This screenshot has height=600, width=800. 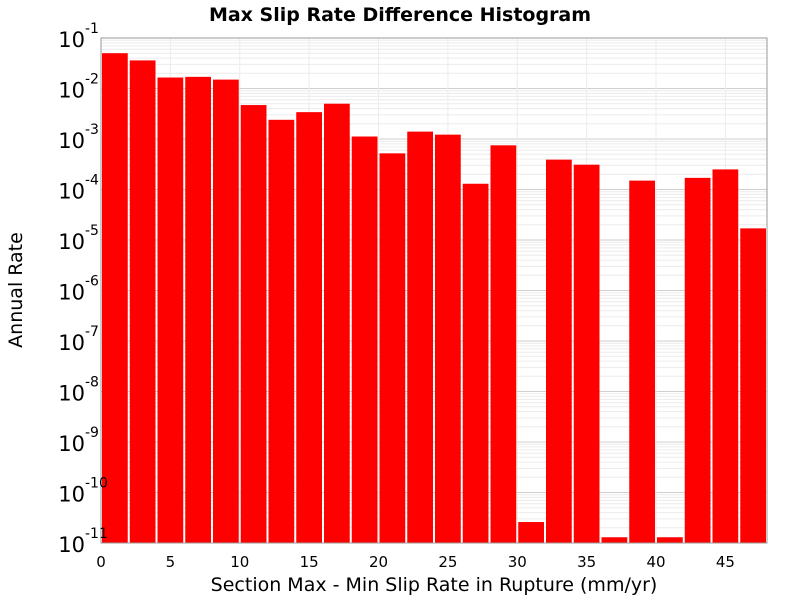 I want to click on y-tick-label: 10 -2, so click(x=78, y=87).